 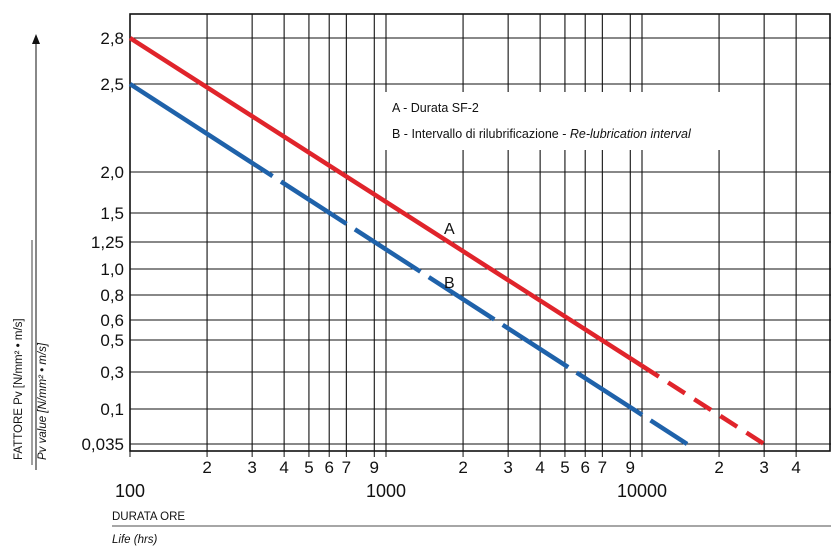 What do you see at coordinates (43, 401) in the screenshot?
I see `y-axis-label-en: Pv value [N/mm² • m/s]` at bounding box center [43, 401].